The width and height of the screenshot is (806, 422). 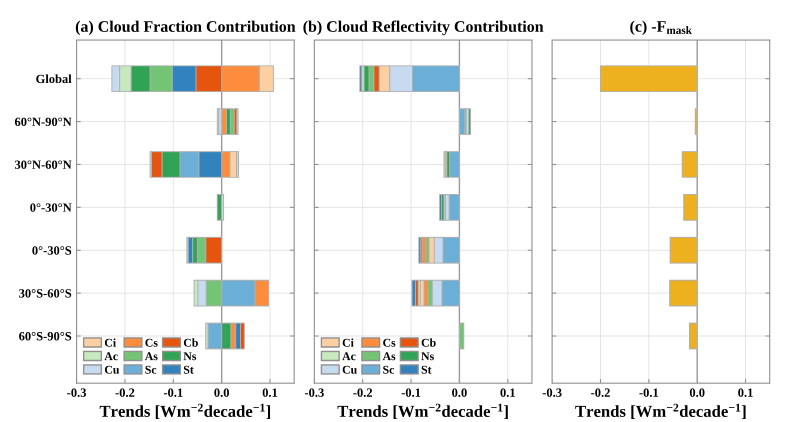 I want to click on y-tick-label: Global, so click(x=54, y=79).